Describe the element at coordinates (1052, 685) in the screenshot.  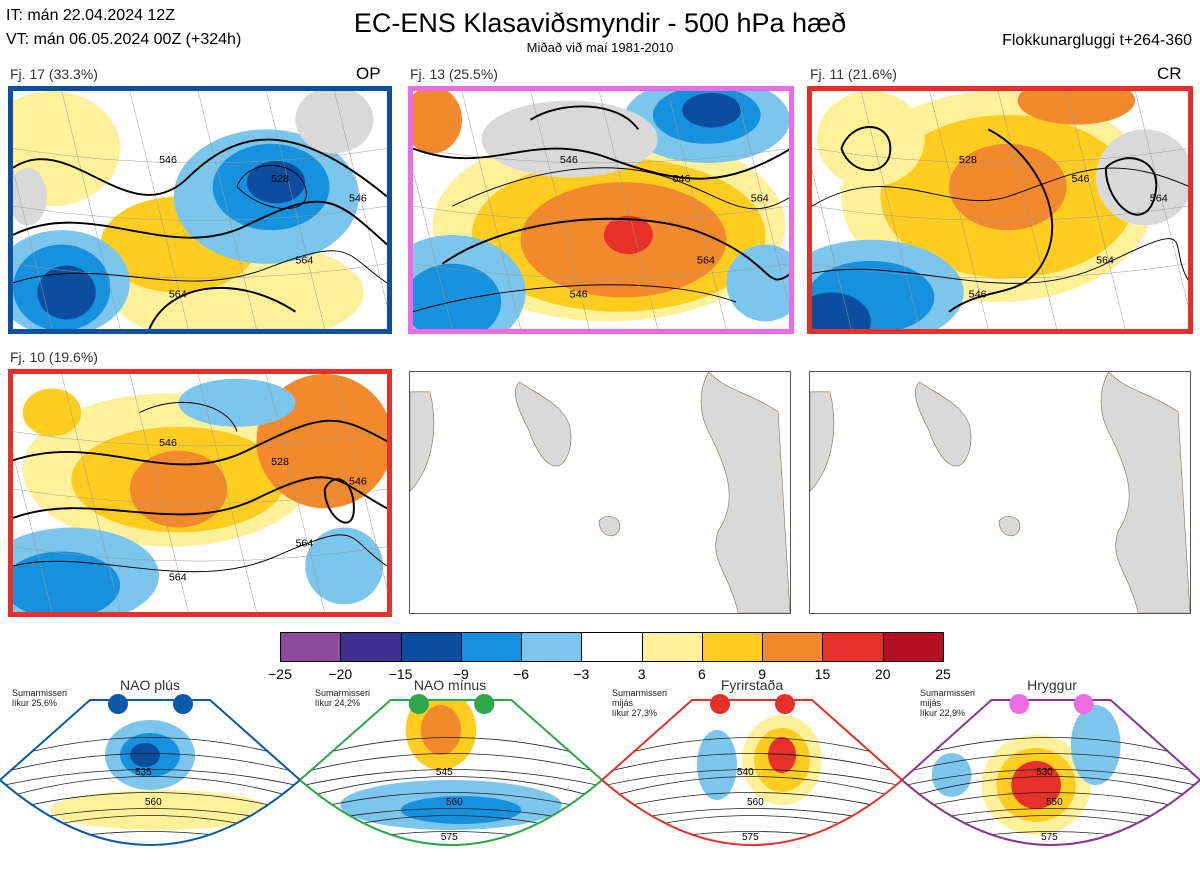
I see `regime-title: Hryggur` at that location.